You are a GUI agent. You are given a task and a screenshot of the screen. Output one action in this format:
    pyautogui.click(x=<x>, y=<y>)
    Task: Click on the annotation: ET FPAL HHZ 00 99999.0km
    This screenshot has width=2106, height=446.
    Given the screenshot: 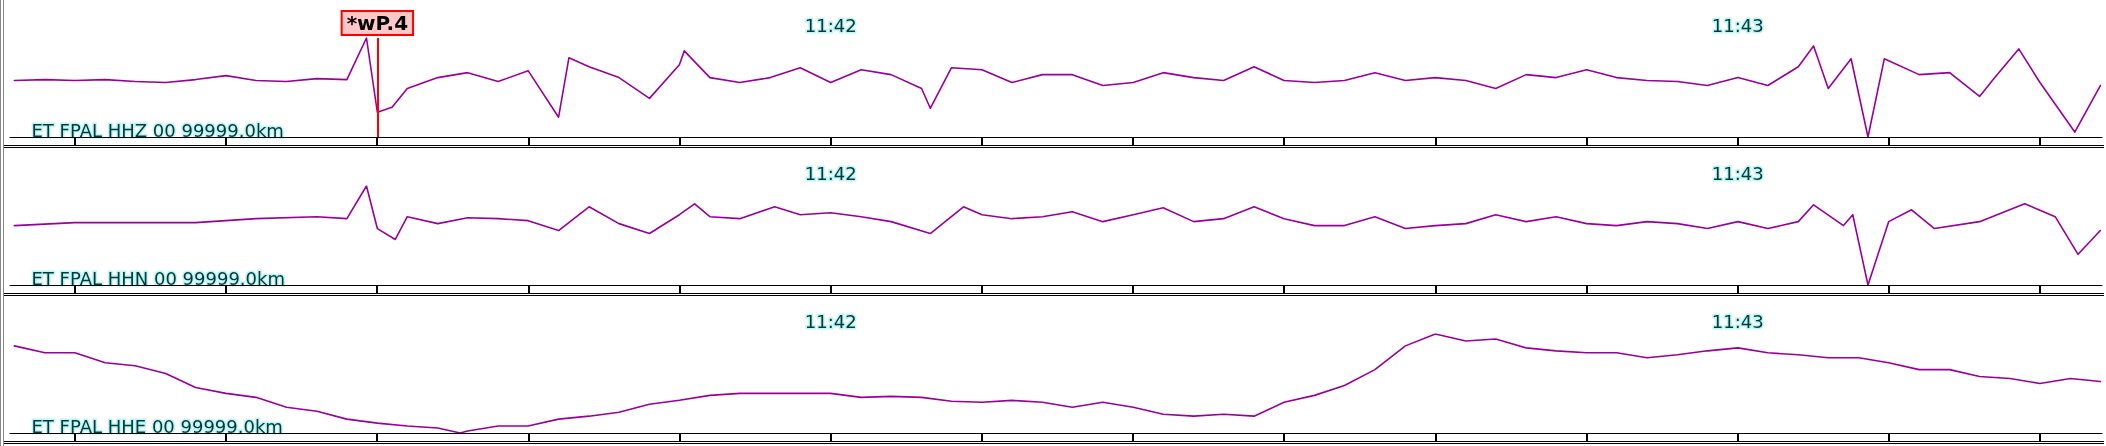 What is the action you would take?
    pyautogui.click(x=157, y=130)
    